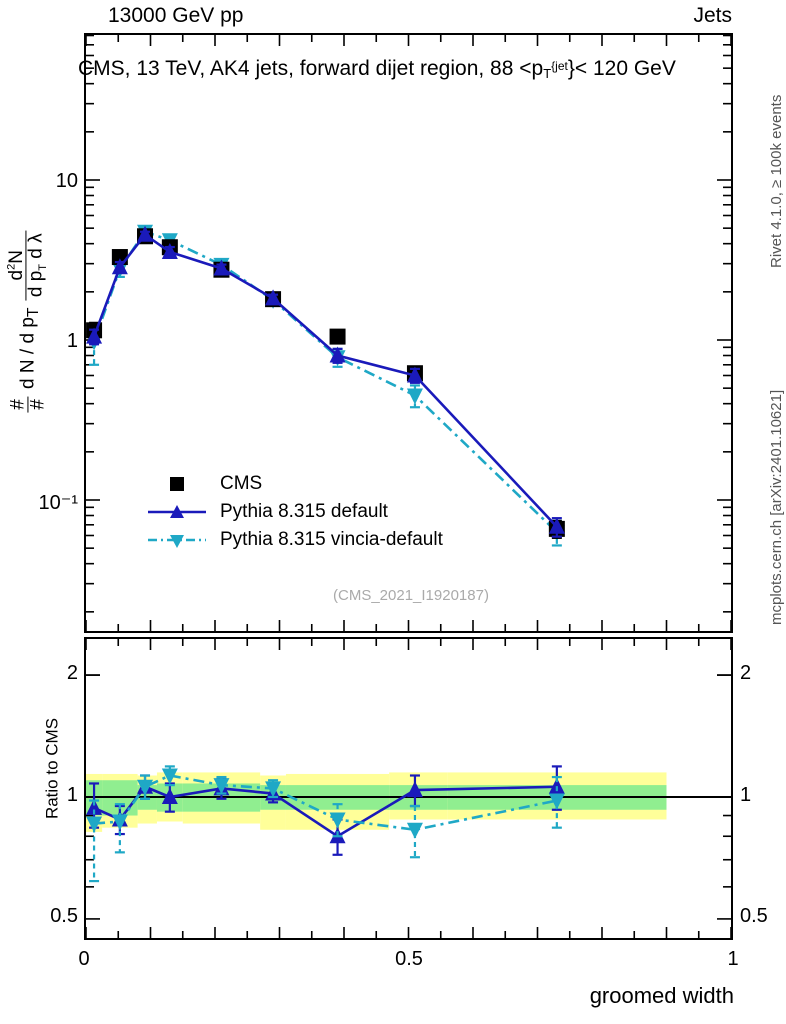  What do you see at coordinates (16, 257) in the screenshot?
I see `n-term: N` at bounding box center [16, 257].